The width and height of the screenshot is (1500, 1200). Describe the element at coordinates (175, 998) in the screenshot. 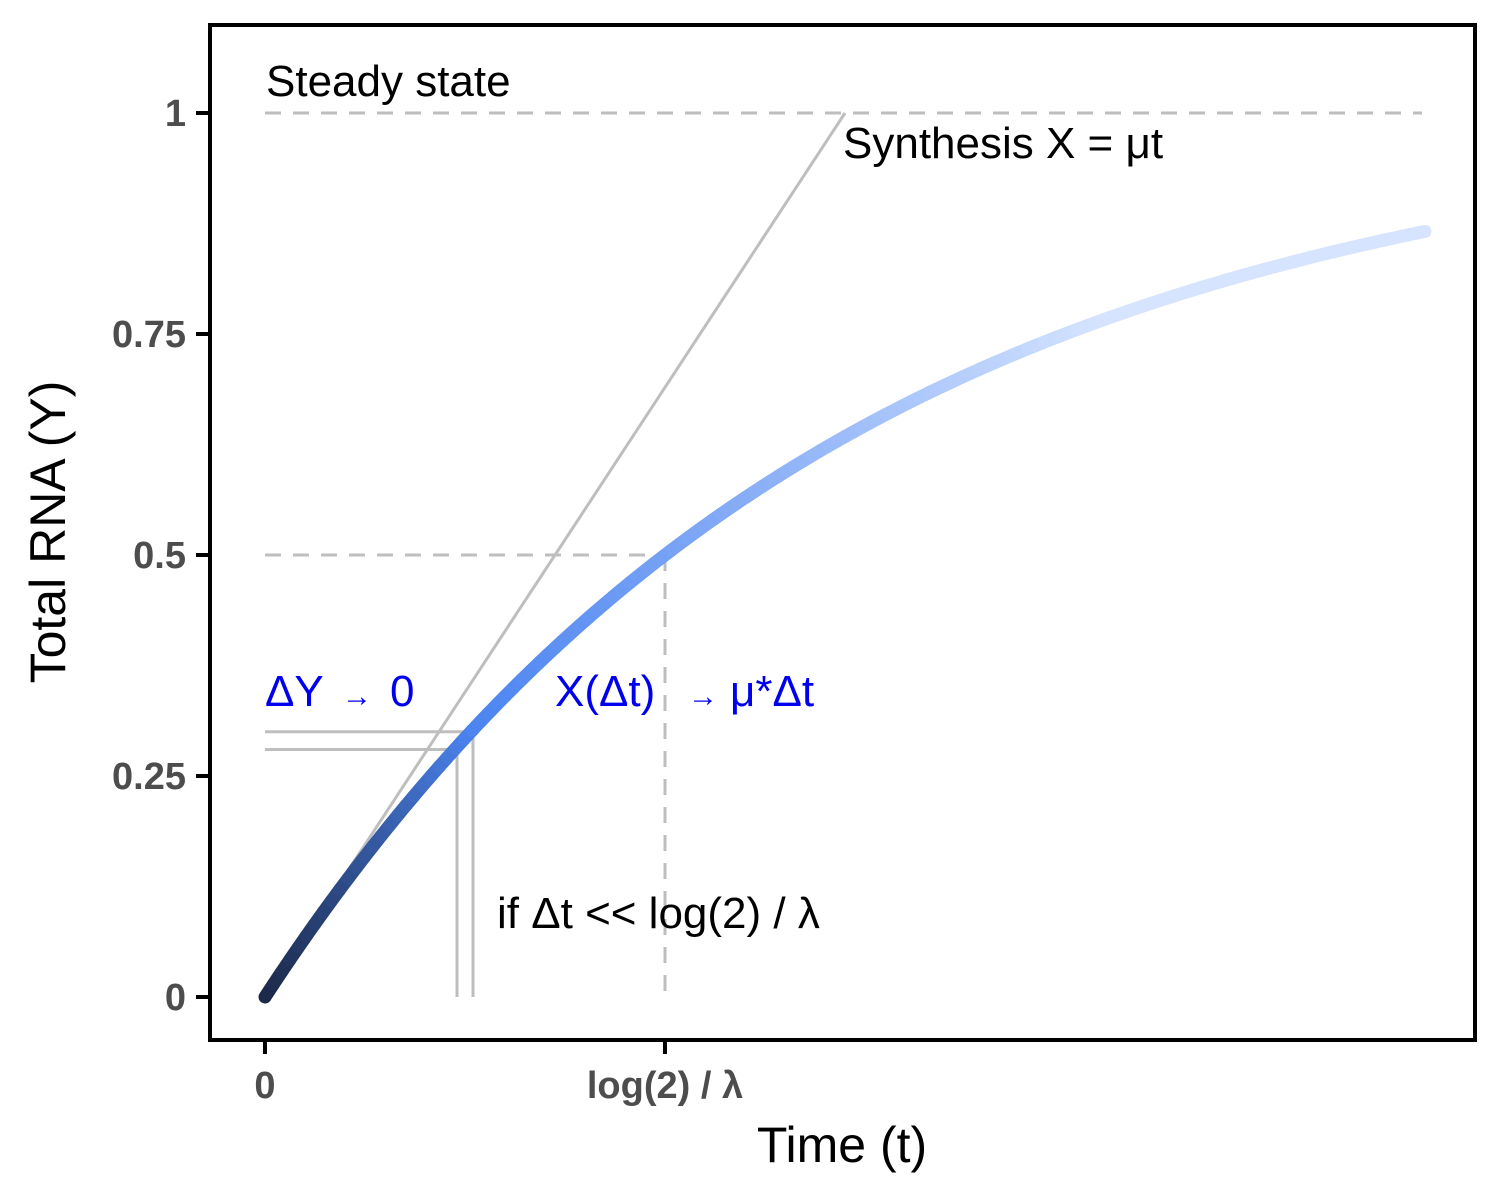

I see `y-tick-label: 0` at that location.